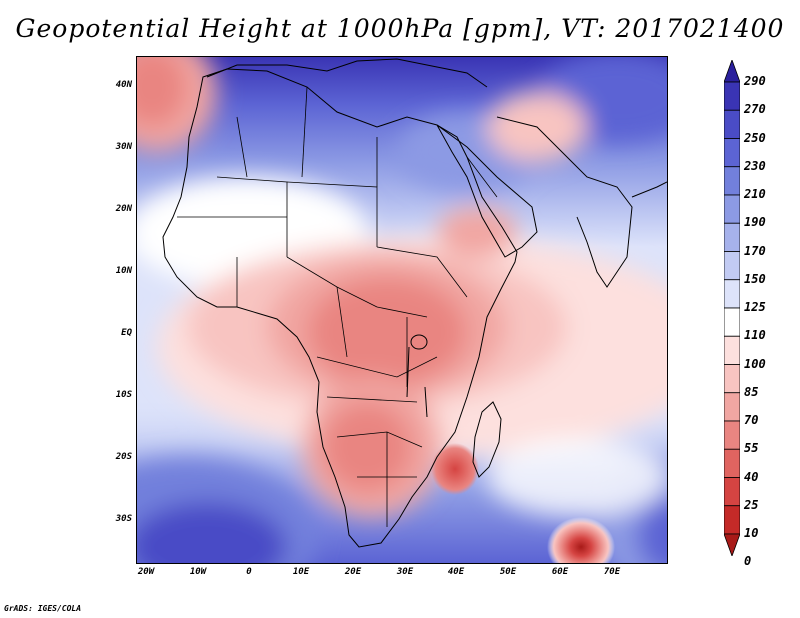 This screenshot has height=618, width=800. Describe the element at coordinates (755, 222) in the screenshot. I see `colorbar-level-label: 190` at that location.